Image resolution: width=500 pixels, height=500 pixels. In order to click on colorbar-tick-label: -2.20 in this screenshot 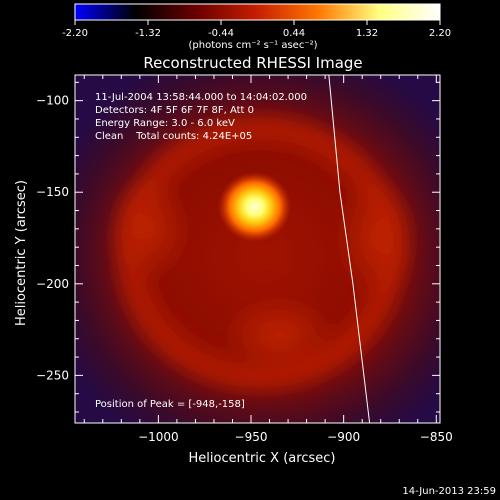, I will do `click(75, 33)`.